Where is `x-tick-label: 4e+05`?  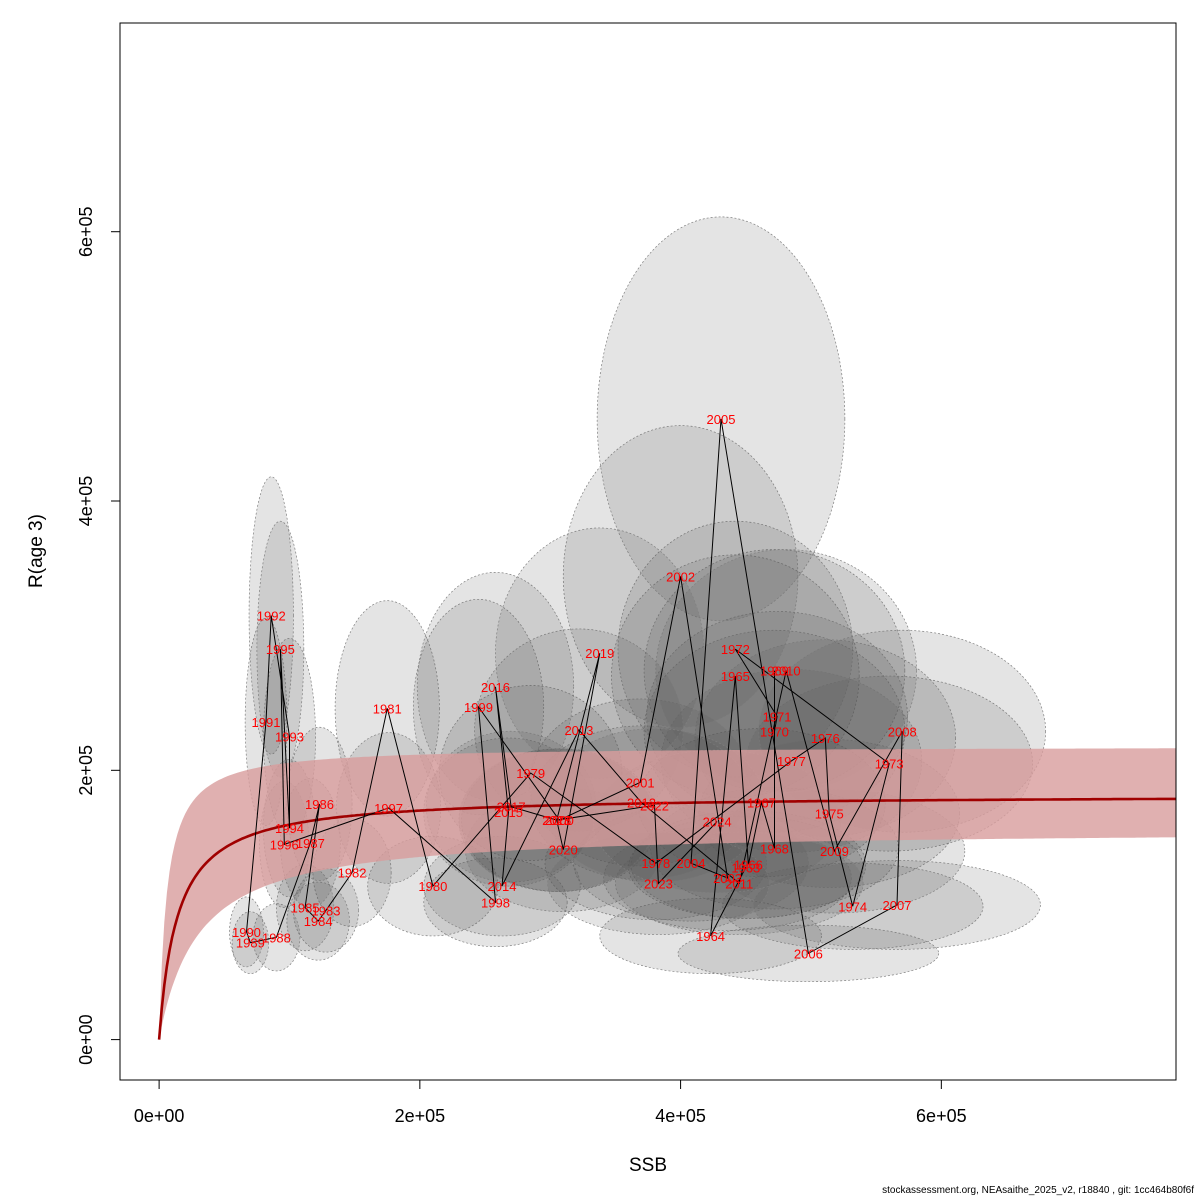 x-tick-label: 4e+05 is located at coordinates (680, 1116).